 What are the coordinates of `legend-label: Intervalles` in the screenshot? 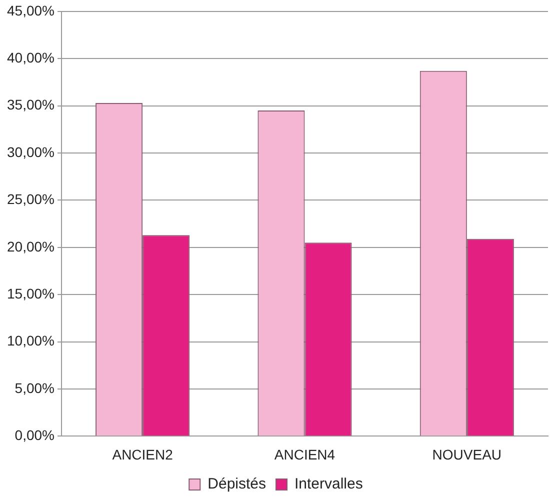 It's located at (328, 484).